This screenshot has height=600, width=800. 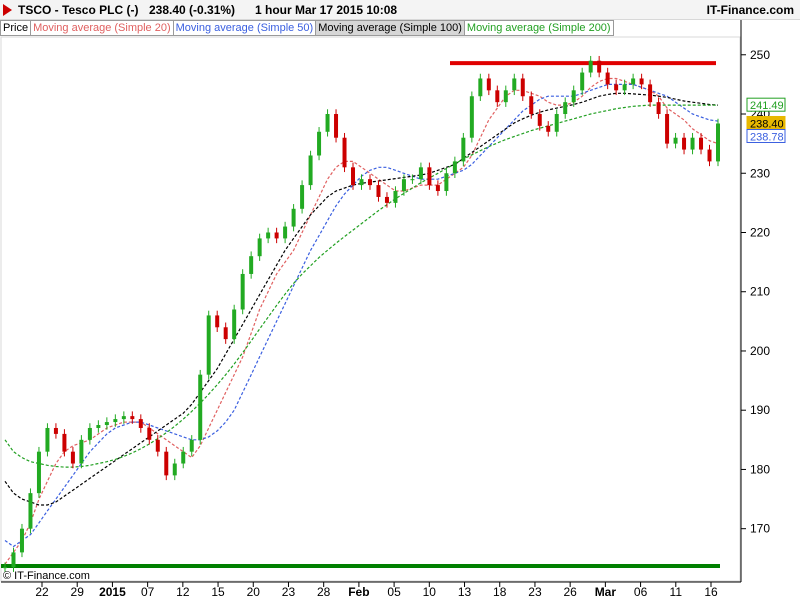 What do you see at coordinates (394, 592) in the screenshot?
I see `x-tick-label: 05` at bounding box center [394, 592].